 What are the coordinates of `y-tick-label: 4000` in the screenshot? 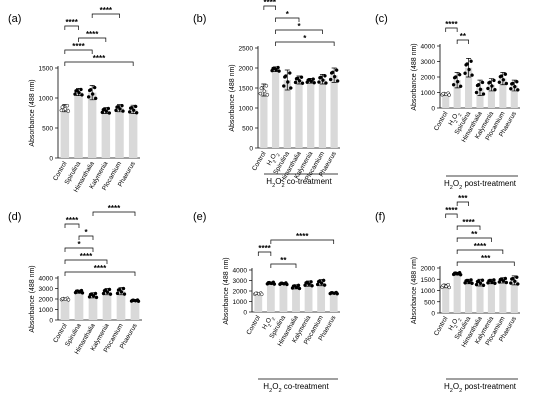 It's located at (46, 279).